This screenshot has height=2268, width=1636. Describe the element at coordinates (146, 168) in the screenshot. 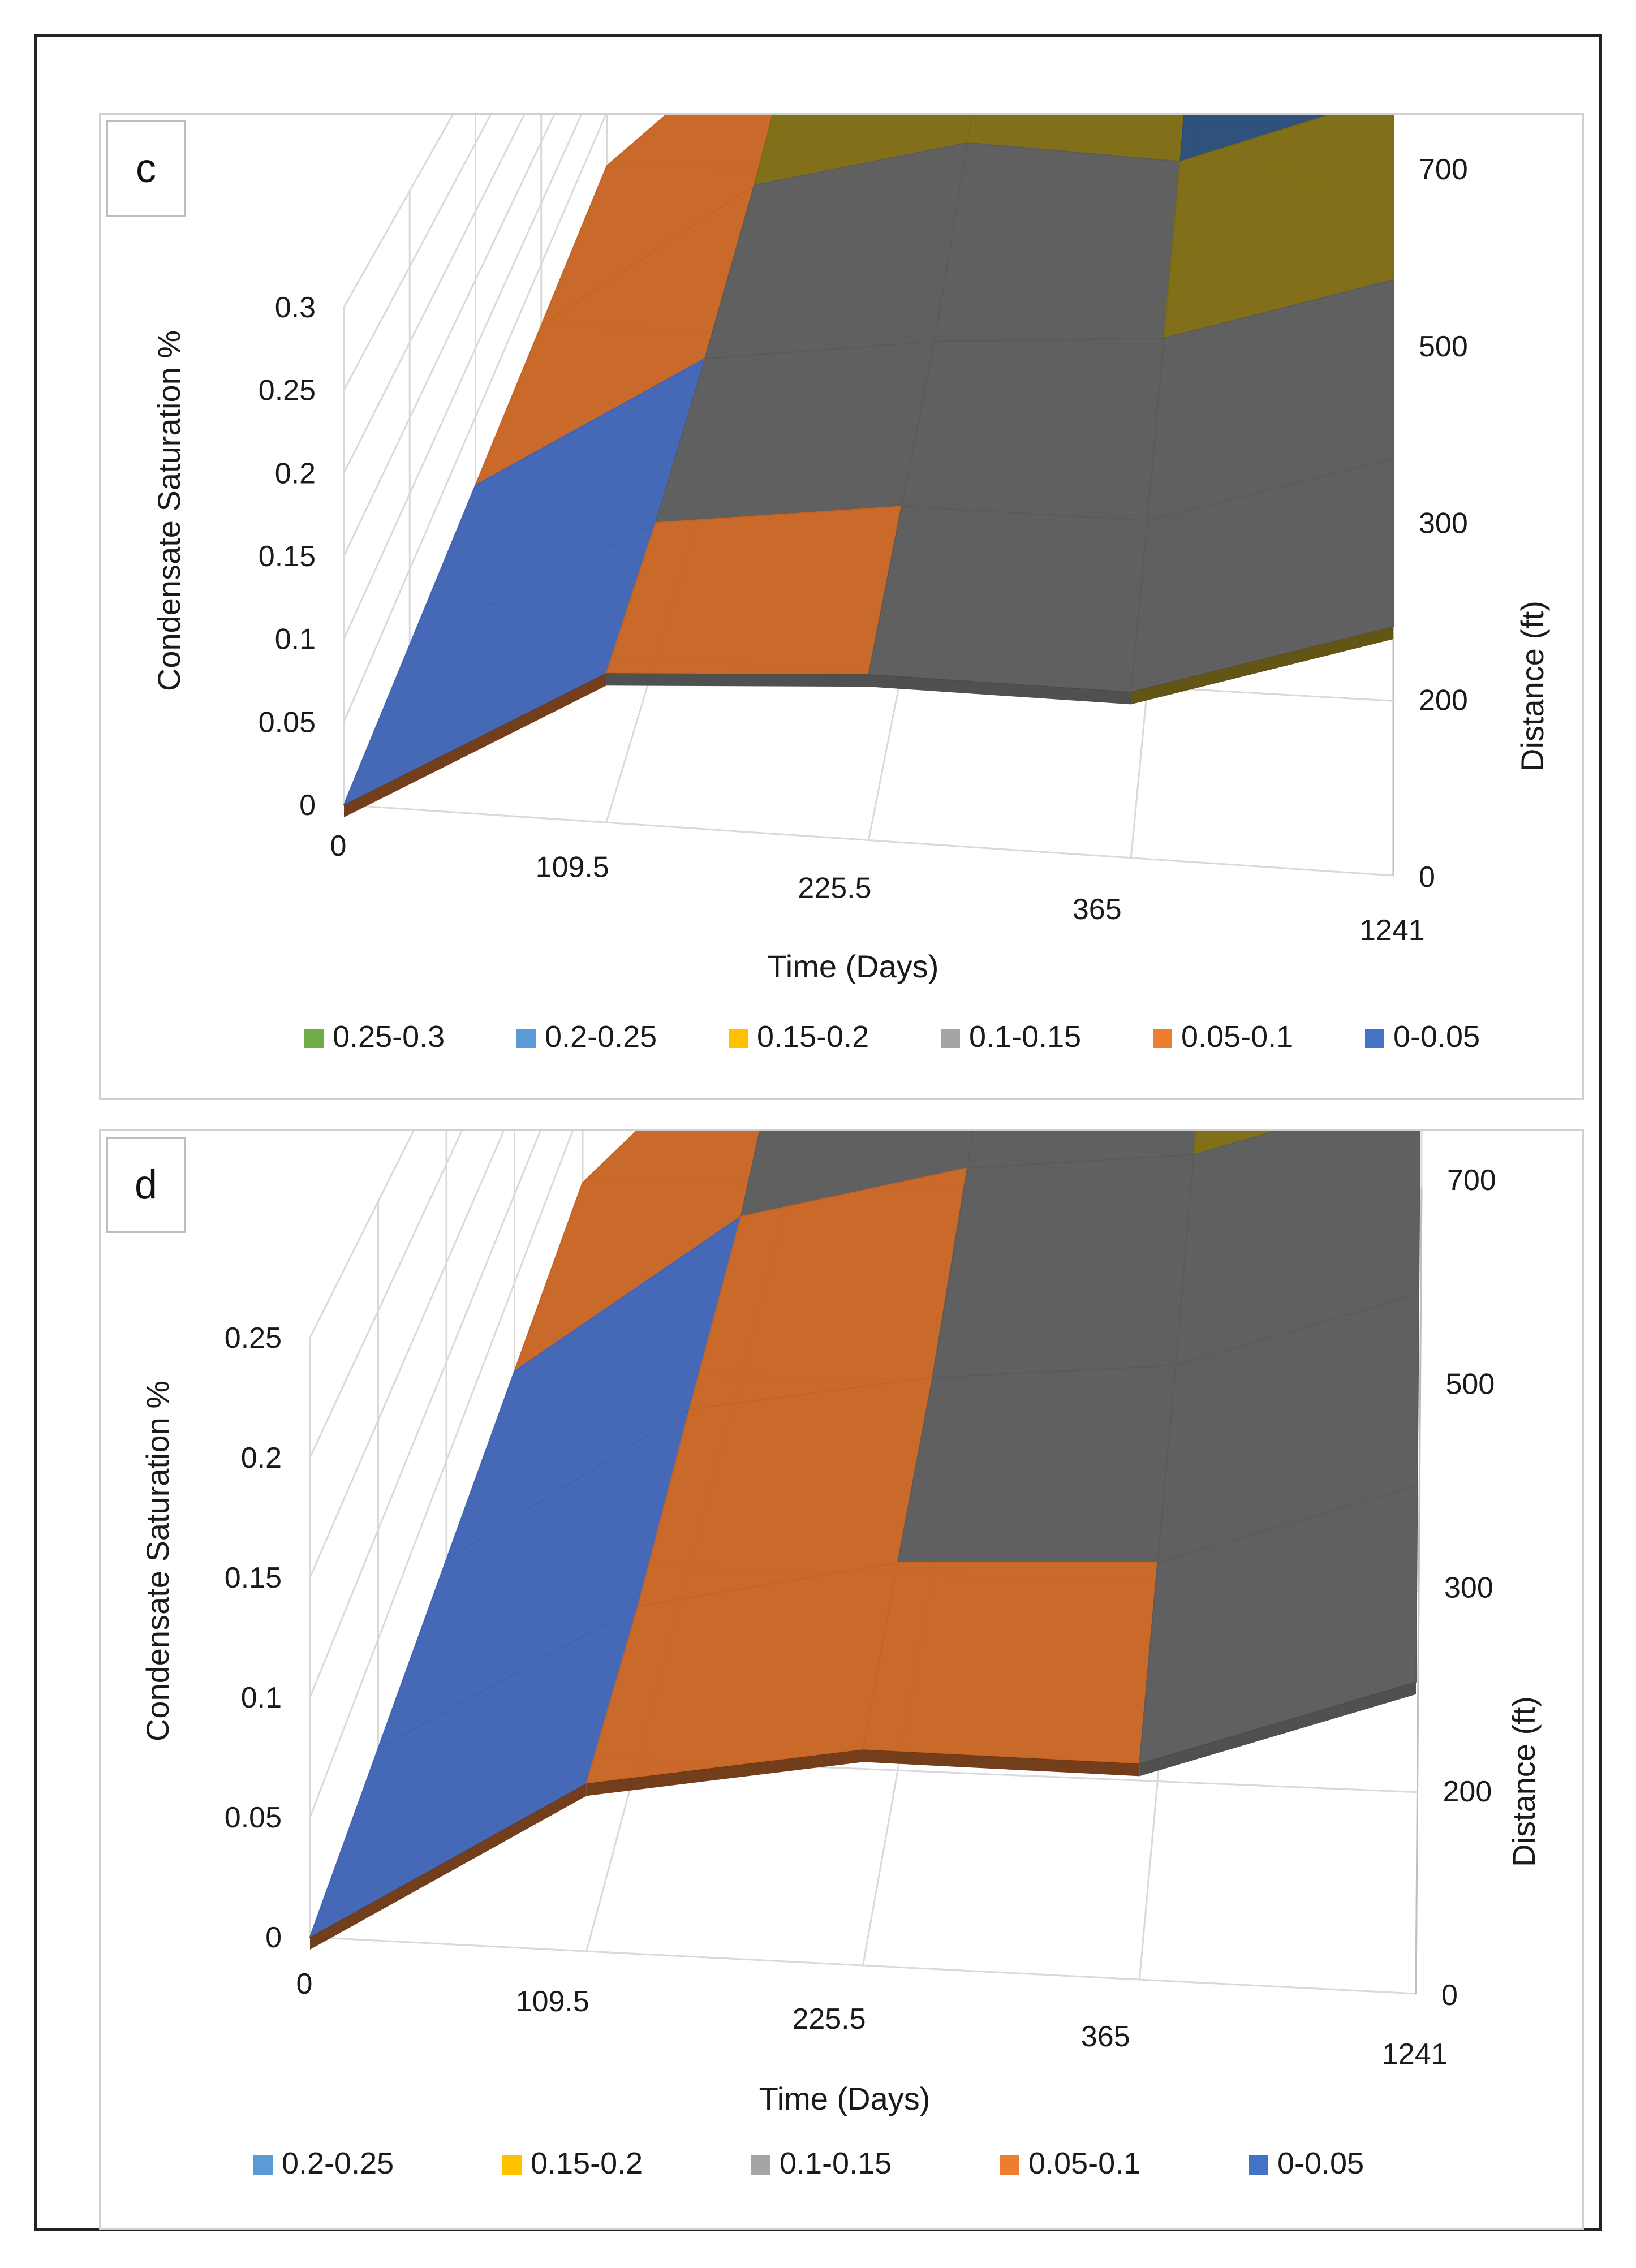

I see `panel-label-c: c` at that location.